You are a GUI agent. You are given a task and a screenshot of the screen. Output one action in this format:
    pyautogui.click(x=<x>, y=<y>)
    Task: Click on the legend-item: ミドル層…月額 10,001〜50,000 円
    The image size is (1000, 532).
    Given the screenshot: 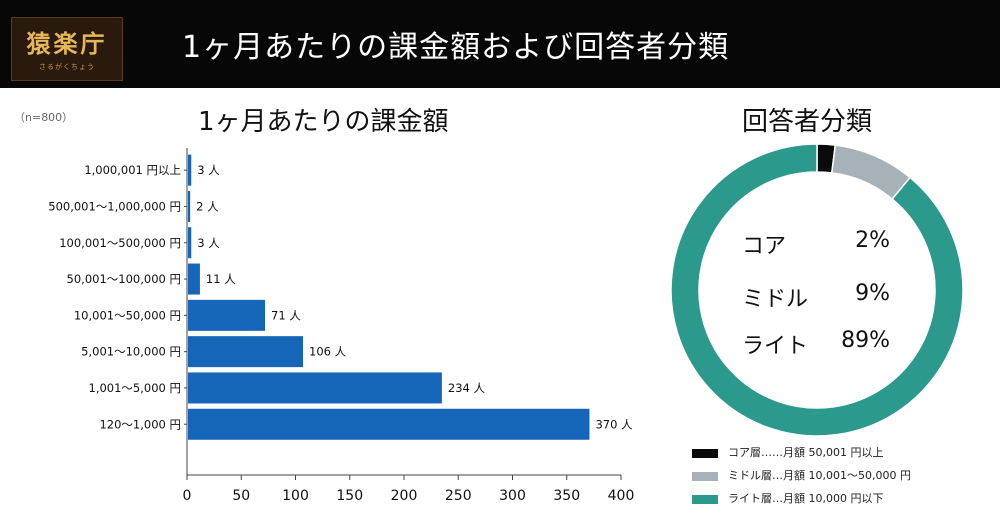 What is the action you would take?
    pyautogui.click(x=801, y=474)
    